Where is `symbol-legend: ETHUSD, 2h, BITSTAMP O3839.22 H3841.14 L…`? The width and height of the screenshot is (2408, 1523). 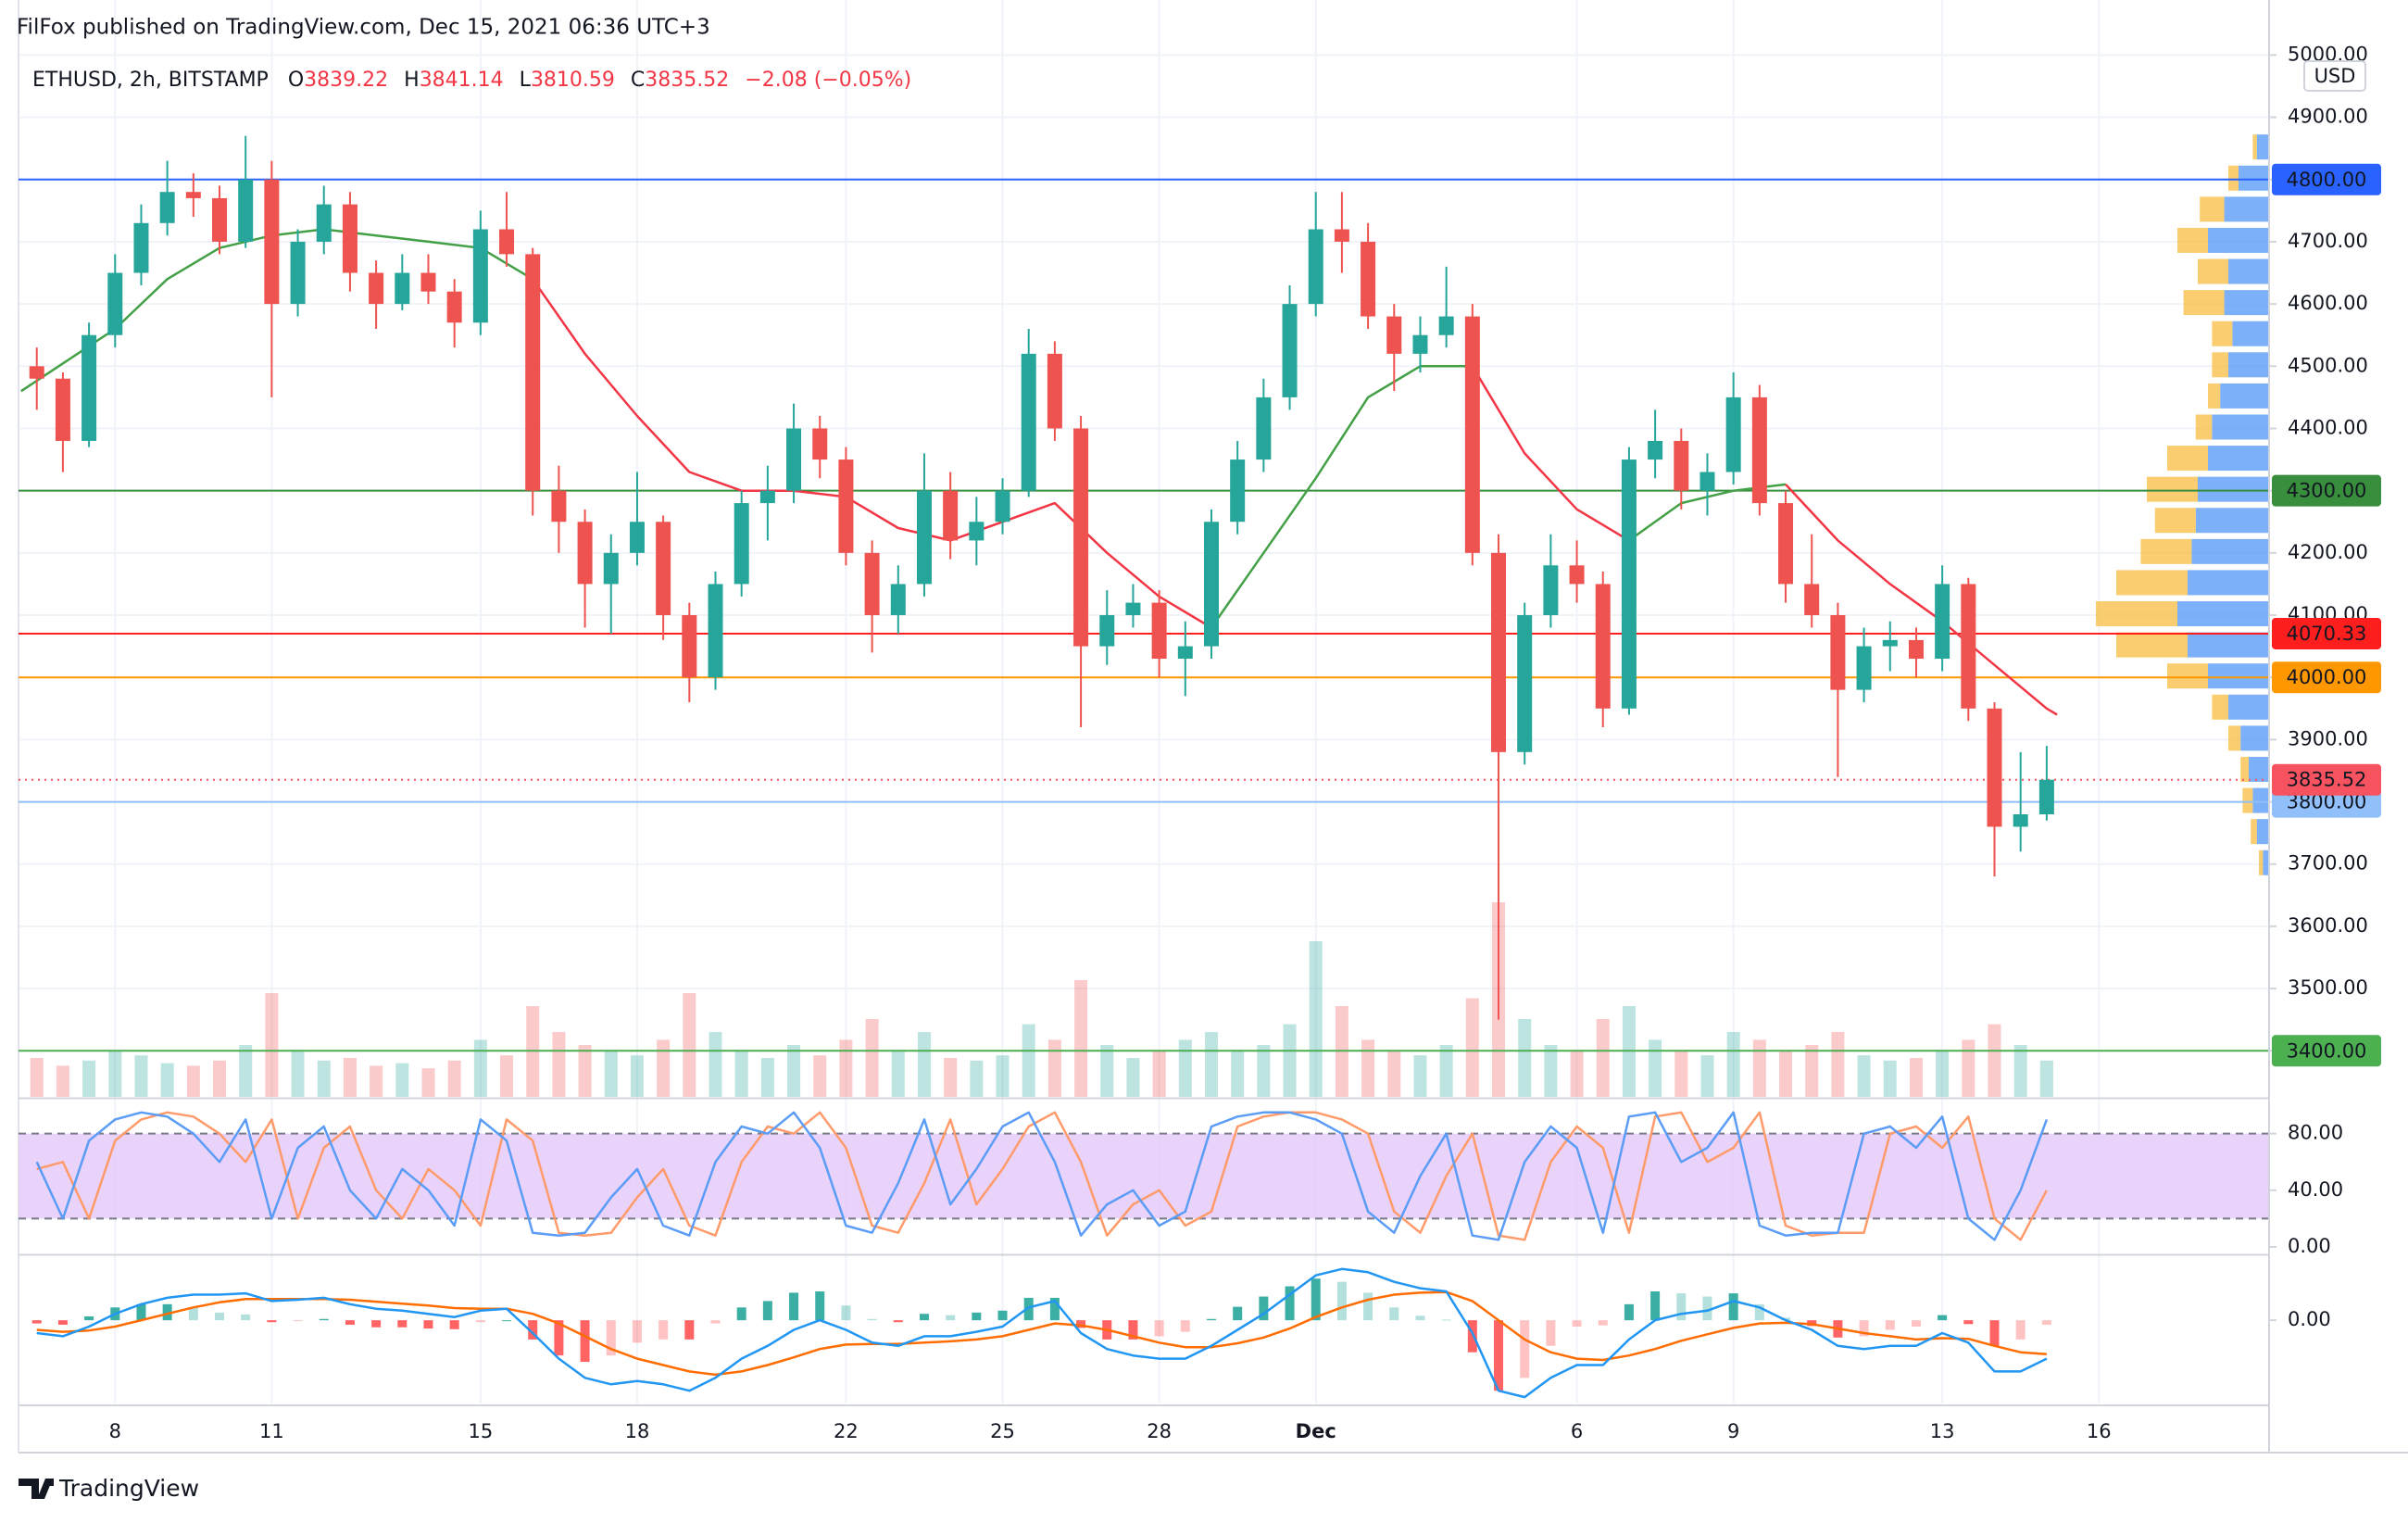
symbol-legend: ETHUSD, 2h, BITSTAMP O3839.22 H3841.14 L… is located at coordinates (471, 80).